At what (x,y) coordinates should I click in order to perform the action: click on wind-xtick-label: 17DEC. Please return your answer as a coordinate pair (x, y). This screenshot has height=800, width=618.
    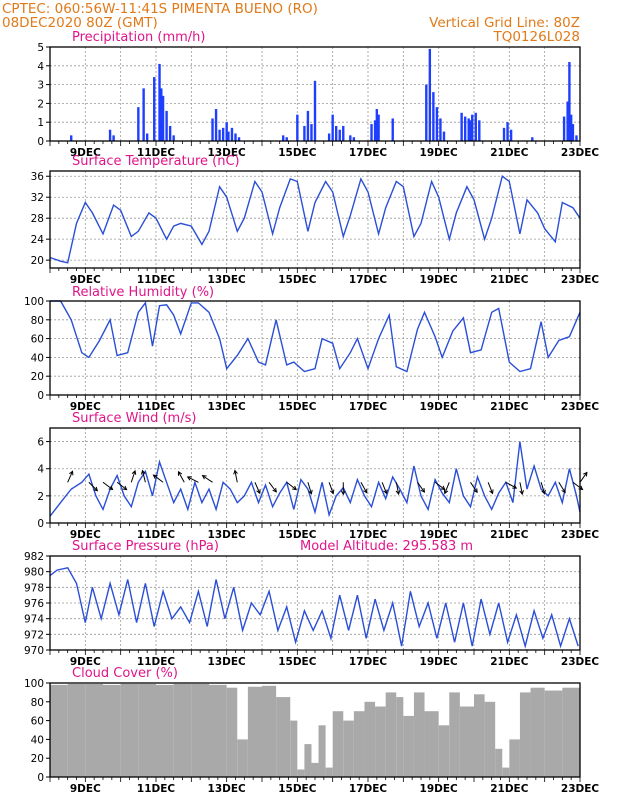
    Looking at the image, I should click on (368, 535).